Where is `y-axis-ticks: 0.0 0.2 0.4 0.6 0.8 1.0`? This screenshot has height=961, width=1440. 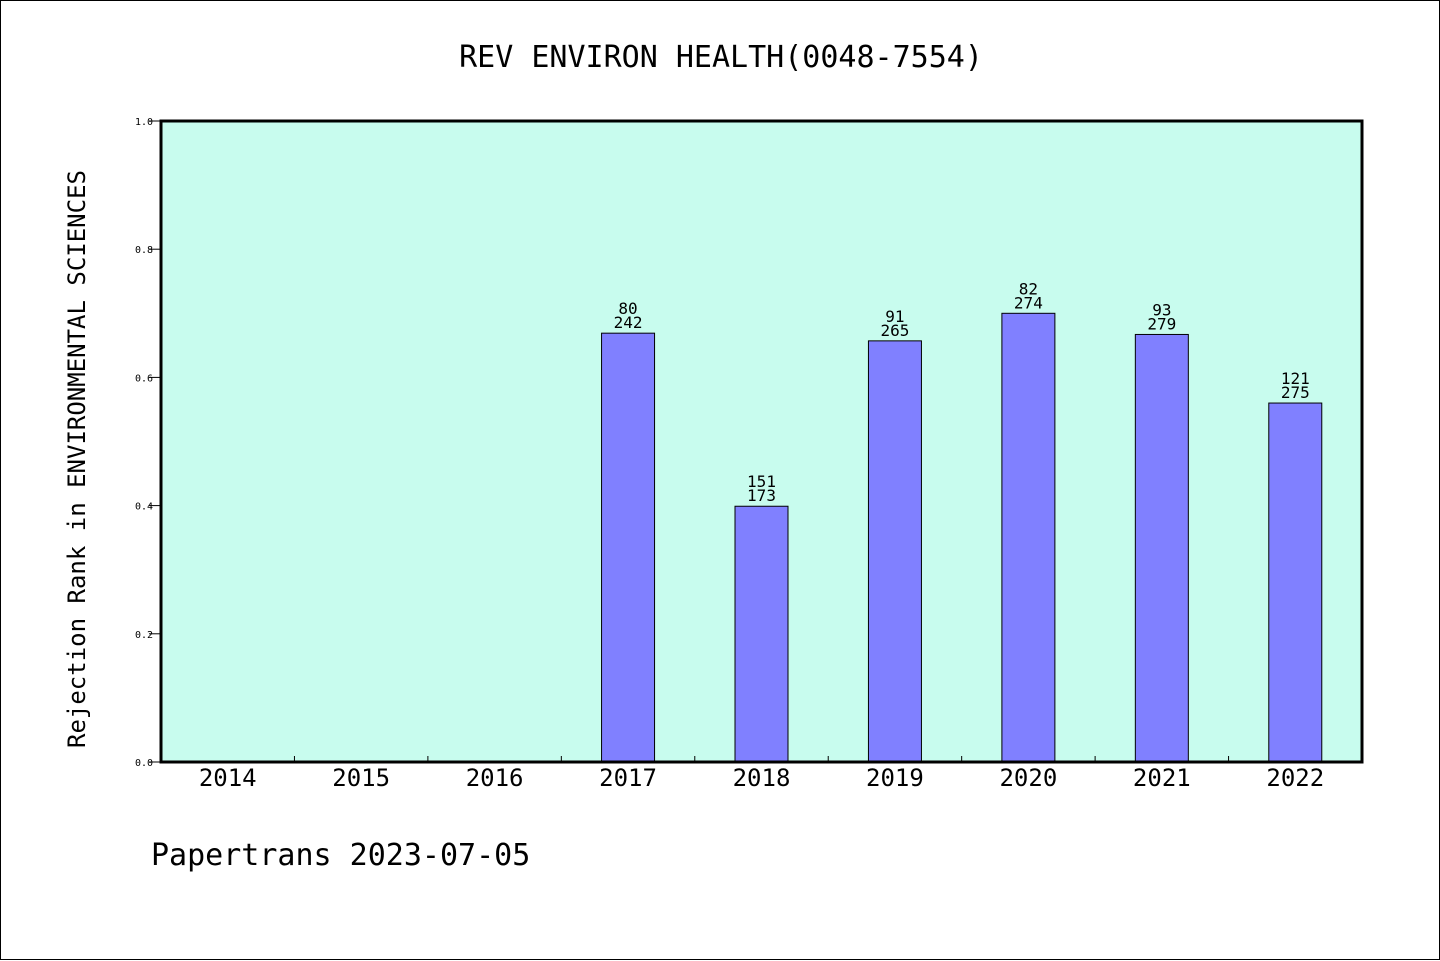 y-axis-ticks: 0.0 0.2 0.4 0.6 0.8 1.0 is located at coordinates (148, 443).